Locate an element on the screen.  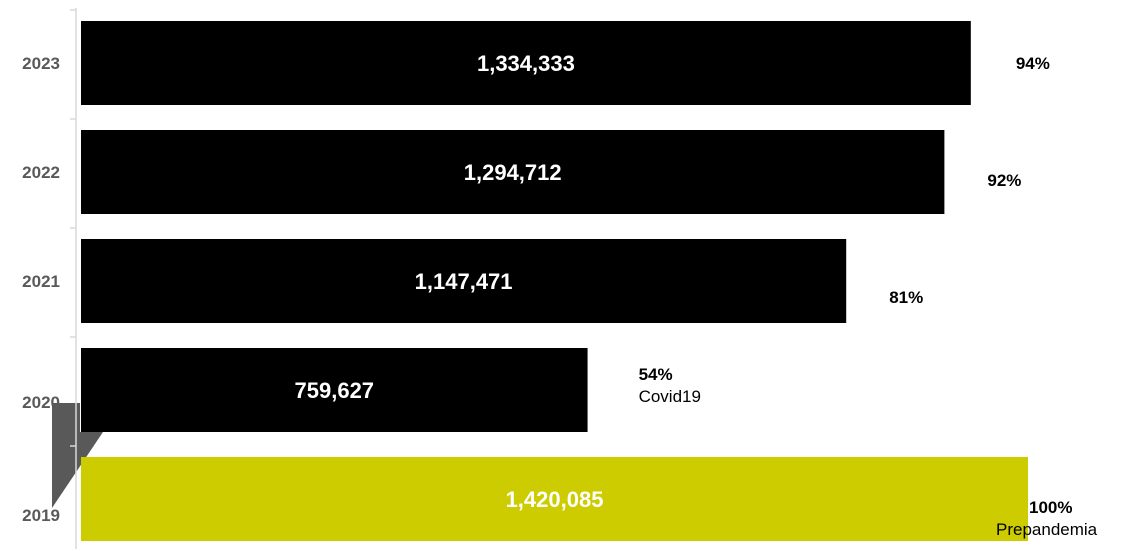
bar-2021 is located at coordinates (464, 281).